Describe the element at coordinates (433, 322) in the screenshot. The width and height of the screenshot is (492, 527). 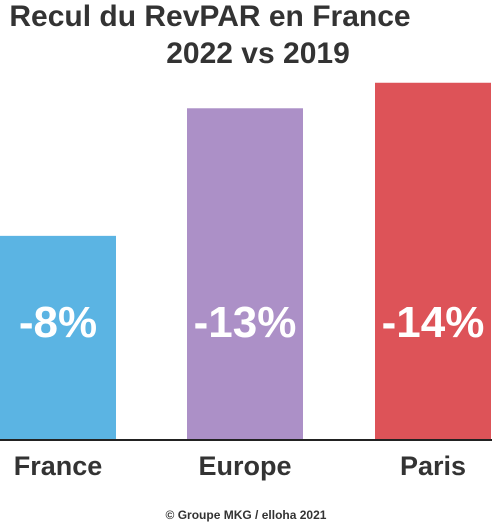
I see `value-label-paris: -14%` at that location.